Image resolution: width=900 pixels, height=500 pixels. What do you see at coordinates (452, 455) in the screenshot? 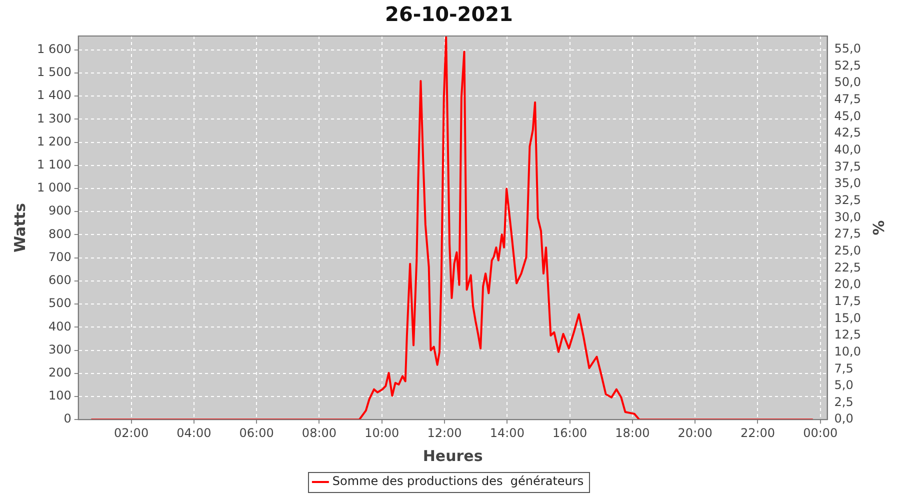
I see `x-axis-title: Heures` at bounding box center [452, 455].